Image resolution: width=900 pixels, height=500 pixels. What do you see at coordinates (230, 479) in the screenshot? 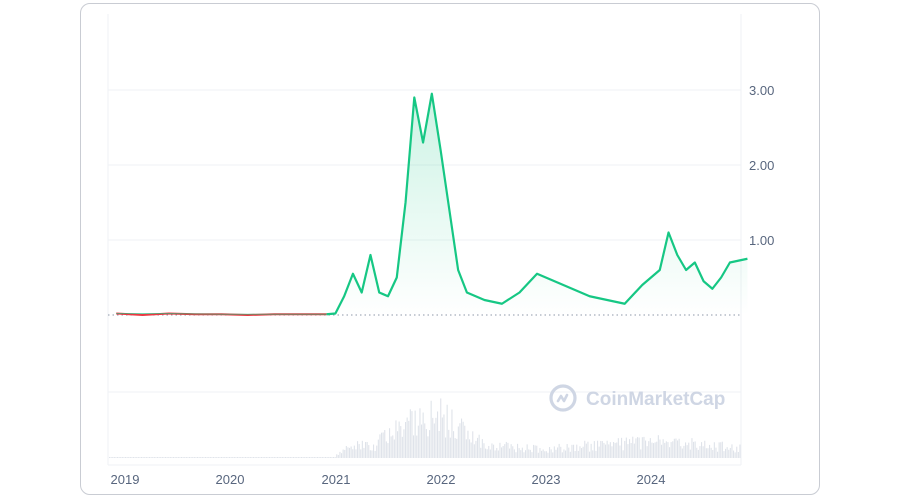
I see `x-tick-label: 2020` at bounding box center [230, 479].